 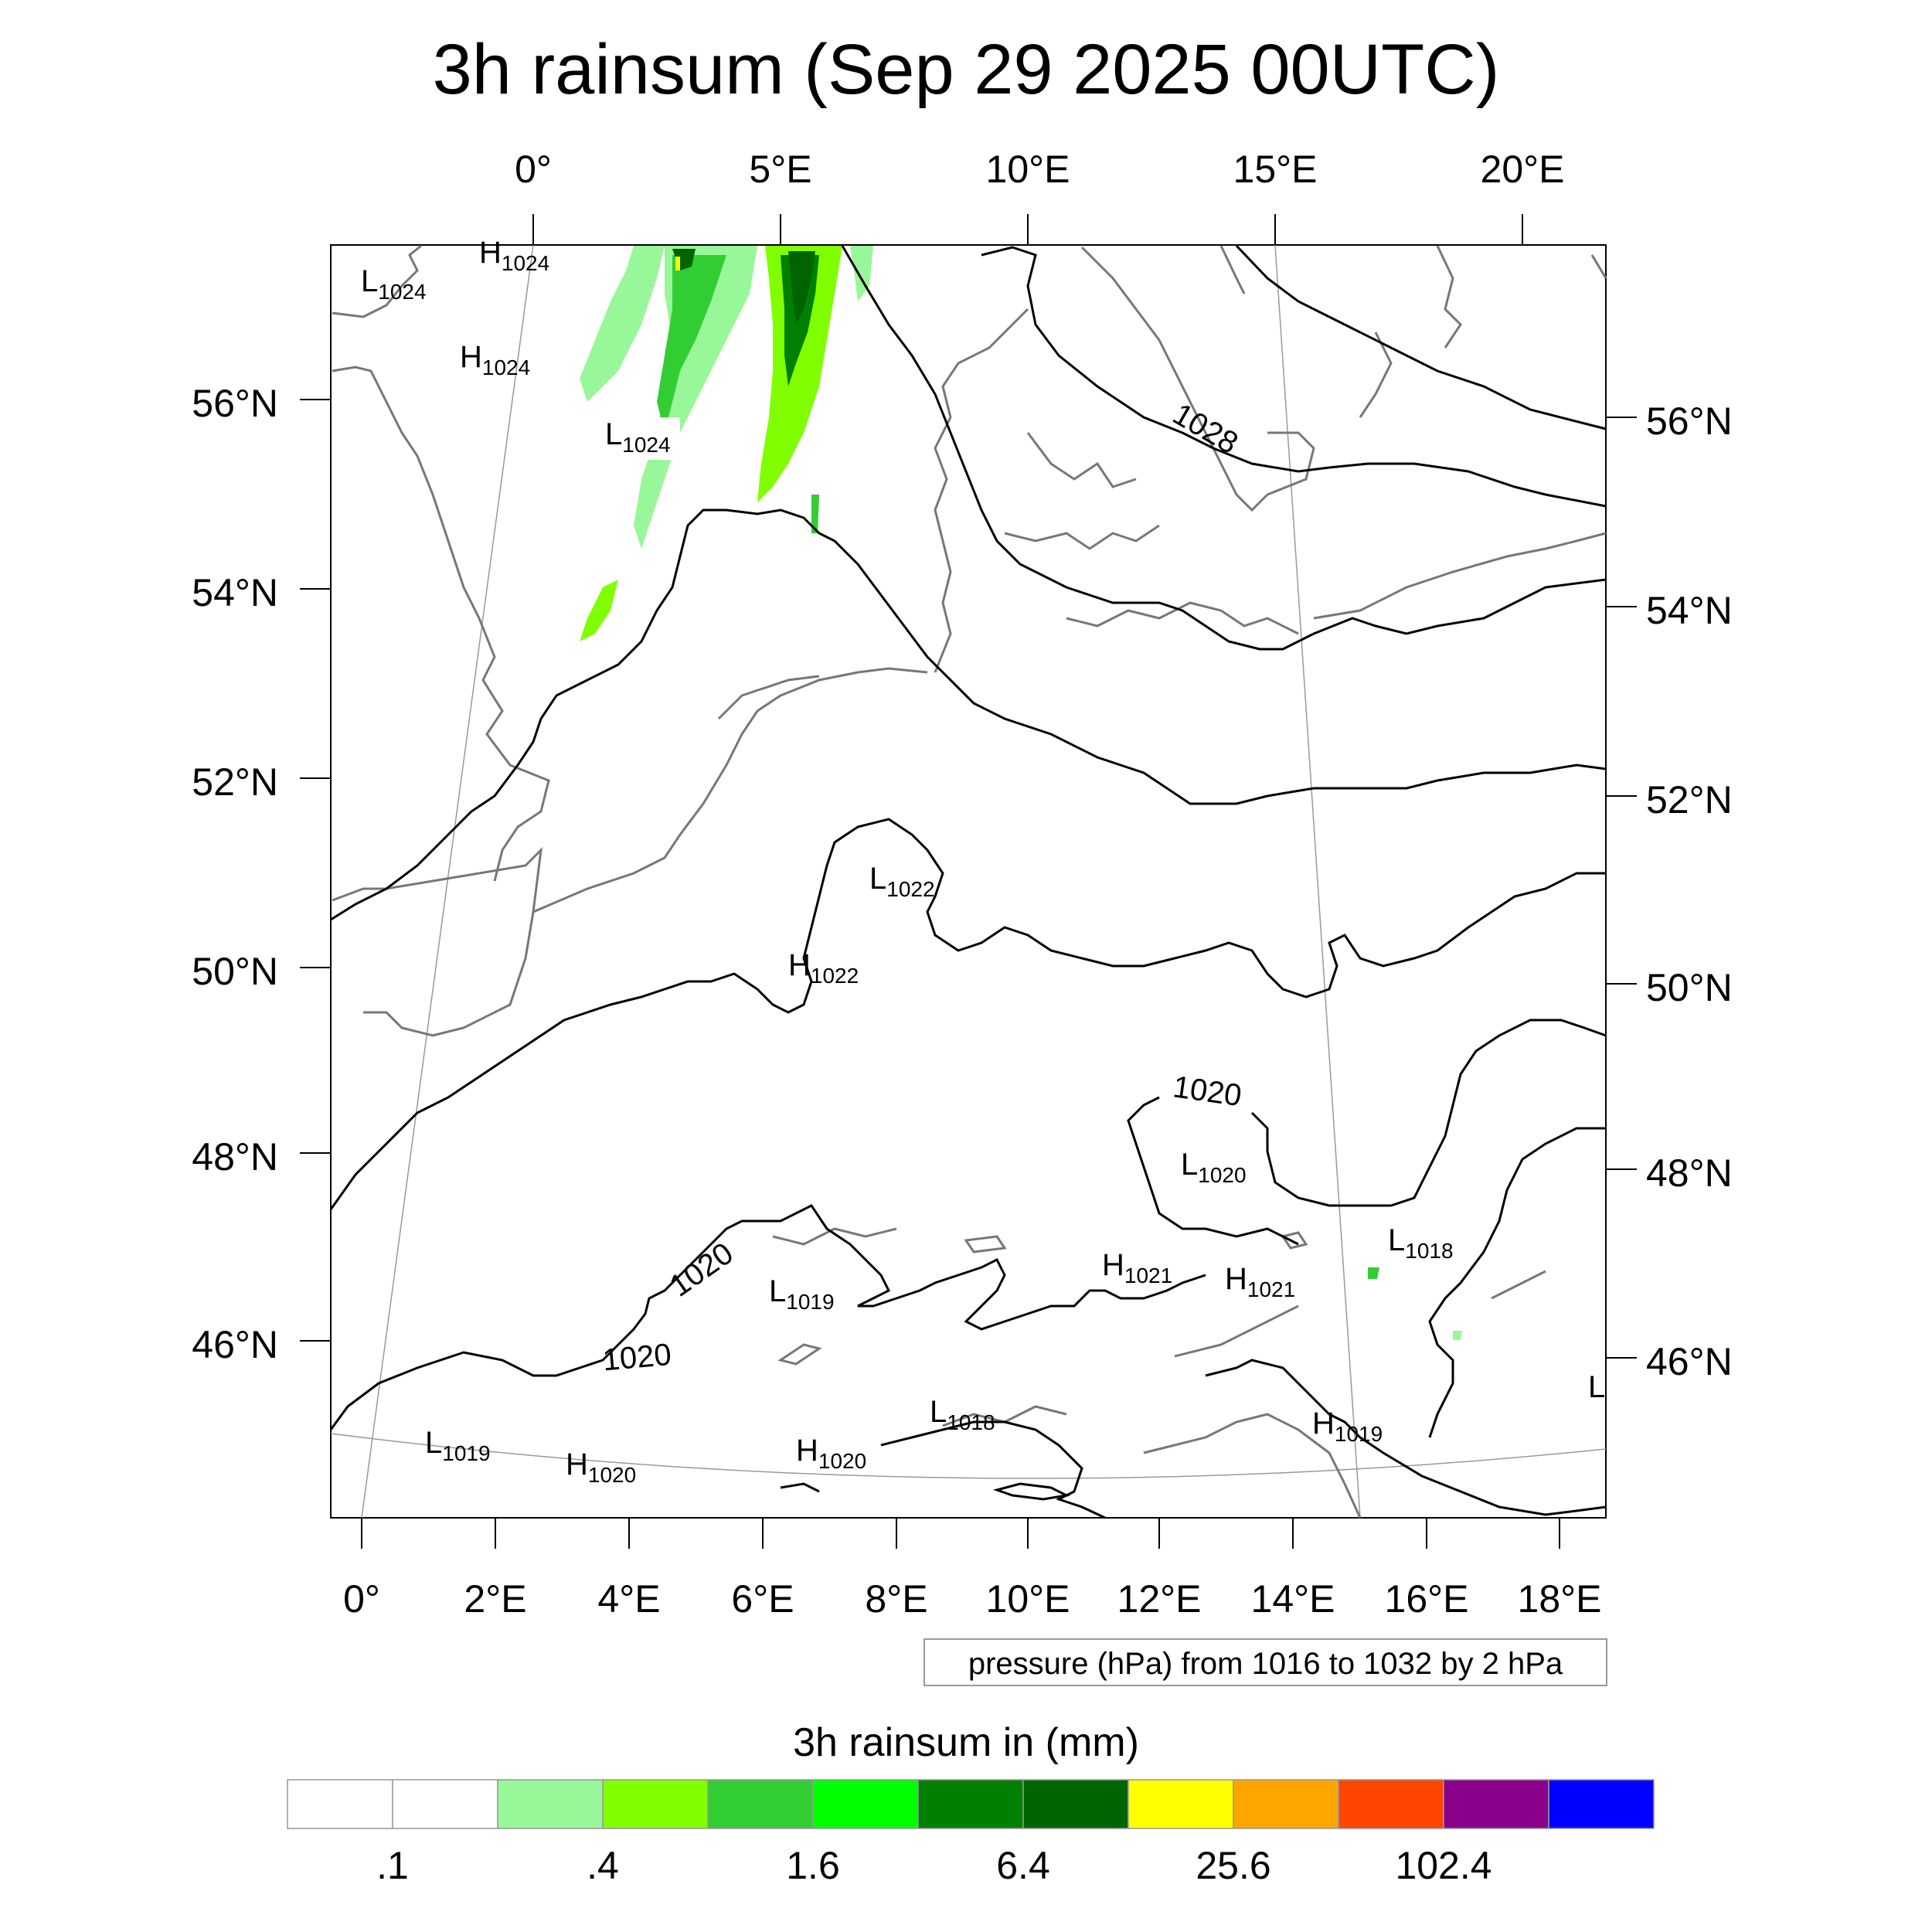 What do you see at coordinates (1517, 1283) in the screenshot?
I see `isobar-1019-east` at bounding box center [1517, 1283].